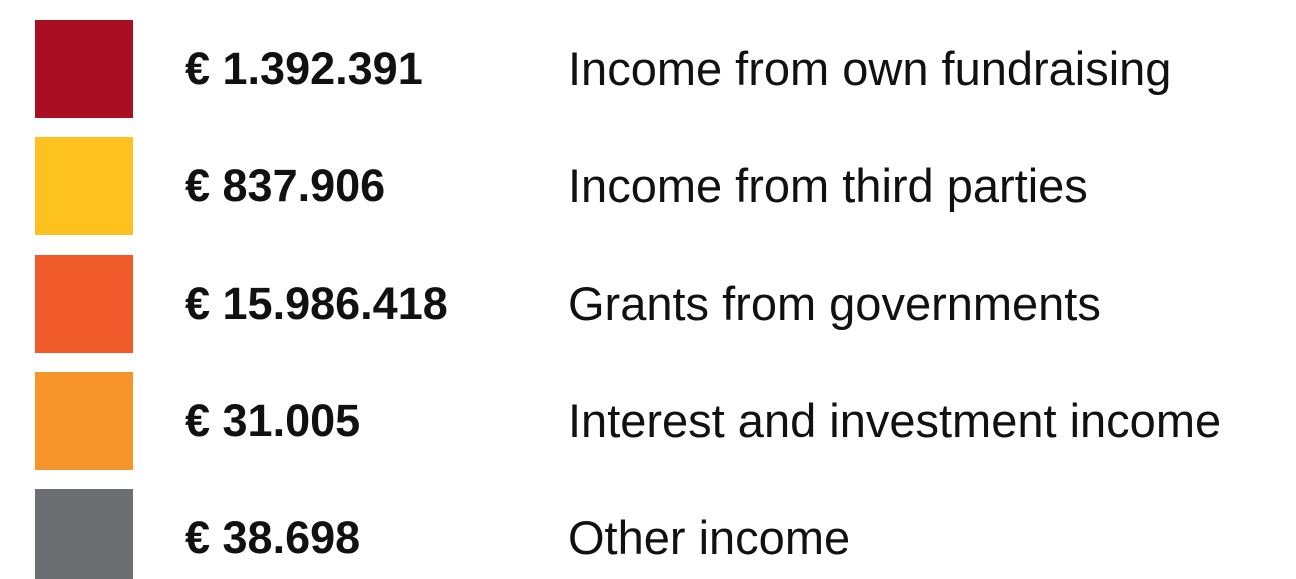 This screenshot has height=579, width=1296. I want to click on amount: € 1.392.391, so click(304, 68).